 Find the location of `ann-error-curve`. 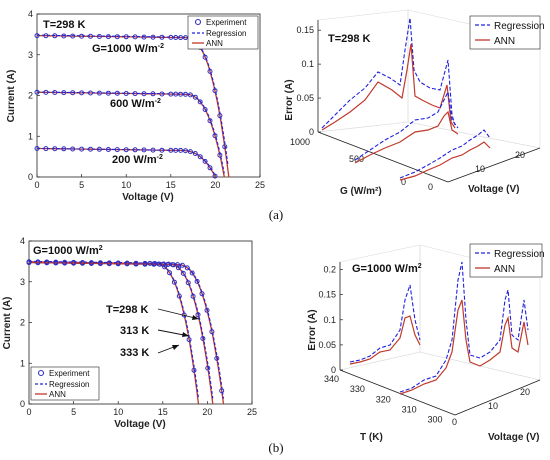

ann-error-curve is located at coordinates (445, 161).